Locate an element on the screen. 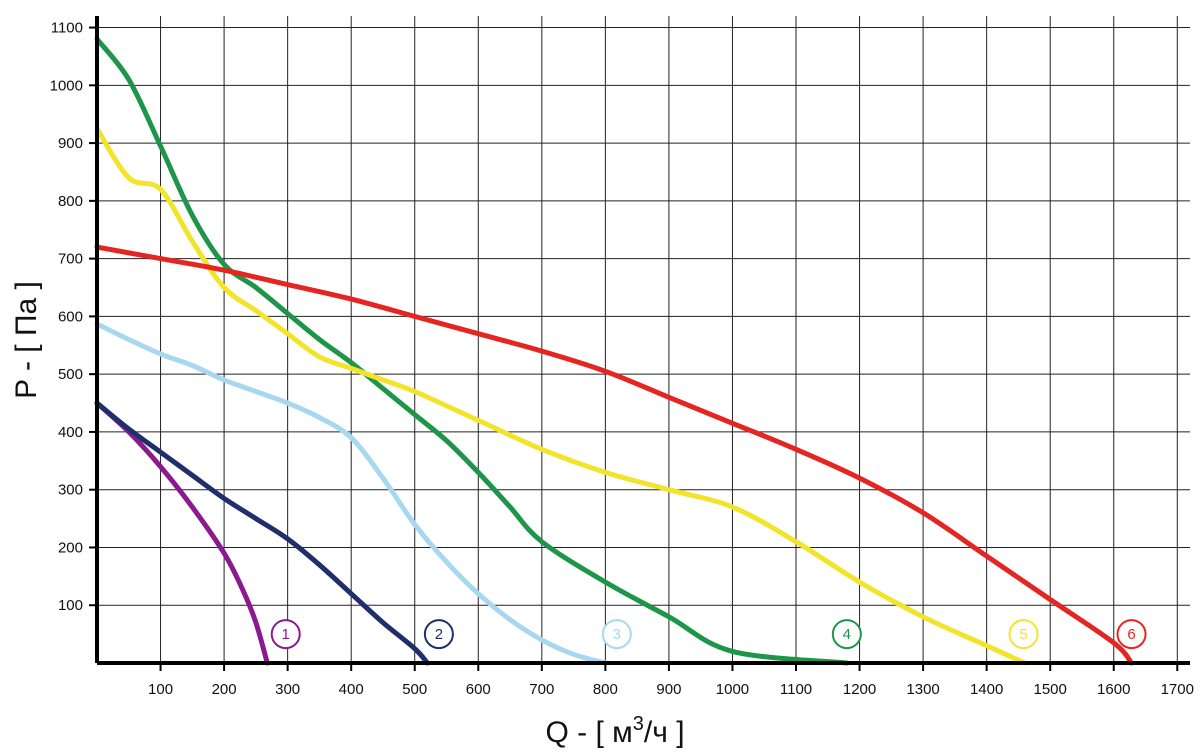  series-badge-label-3: 3 is located at coordinates (617, 634).